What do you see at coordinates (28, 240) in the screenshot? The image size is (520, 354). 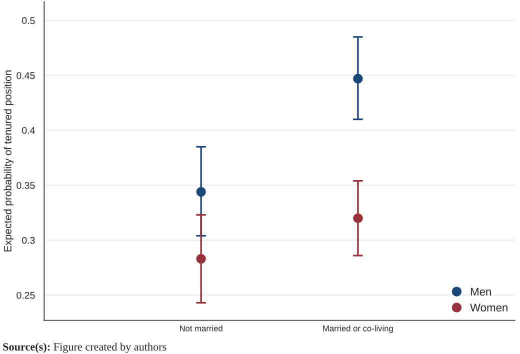 I see `y-tick-label: 0.3` at bounding box center [28, 240].